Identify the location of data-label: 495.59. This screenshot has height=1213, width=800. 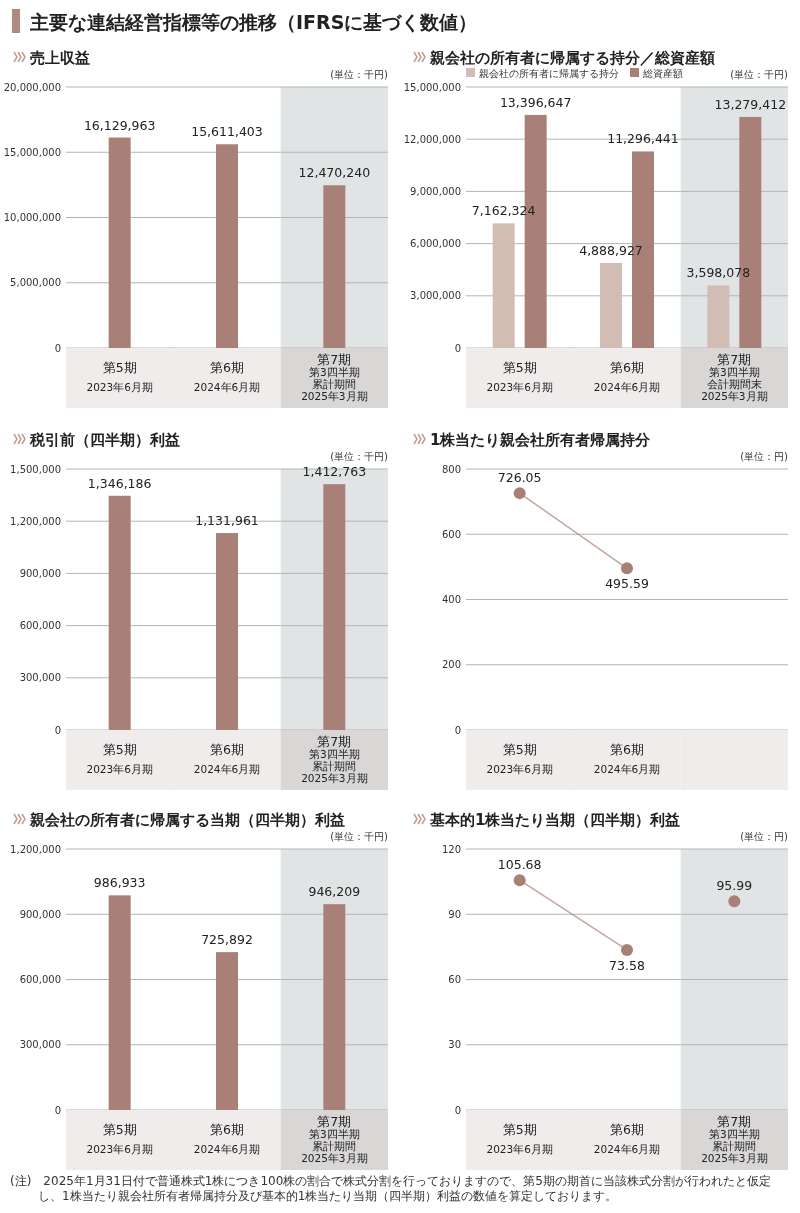
(627, 584).